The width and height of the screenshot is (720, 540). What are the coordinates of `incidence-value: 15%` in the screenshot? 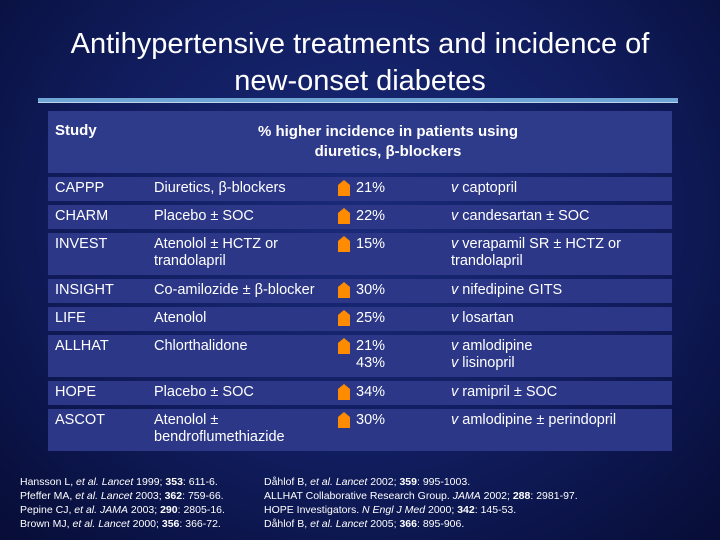 It's located at (371, 244).